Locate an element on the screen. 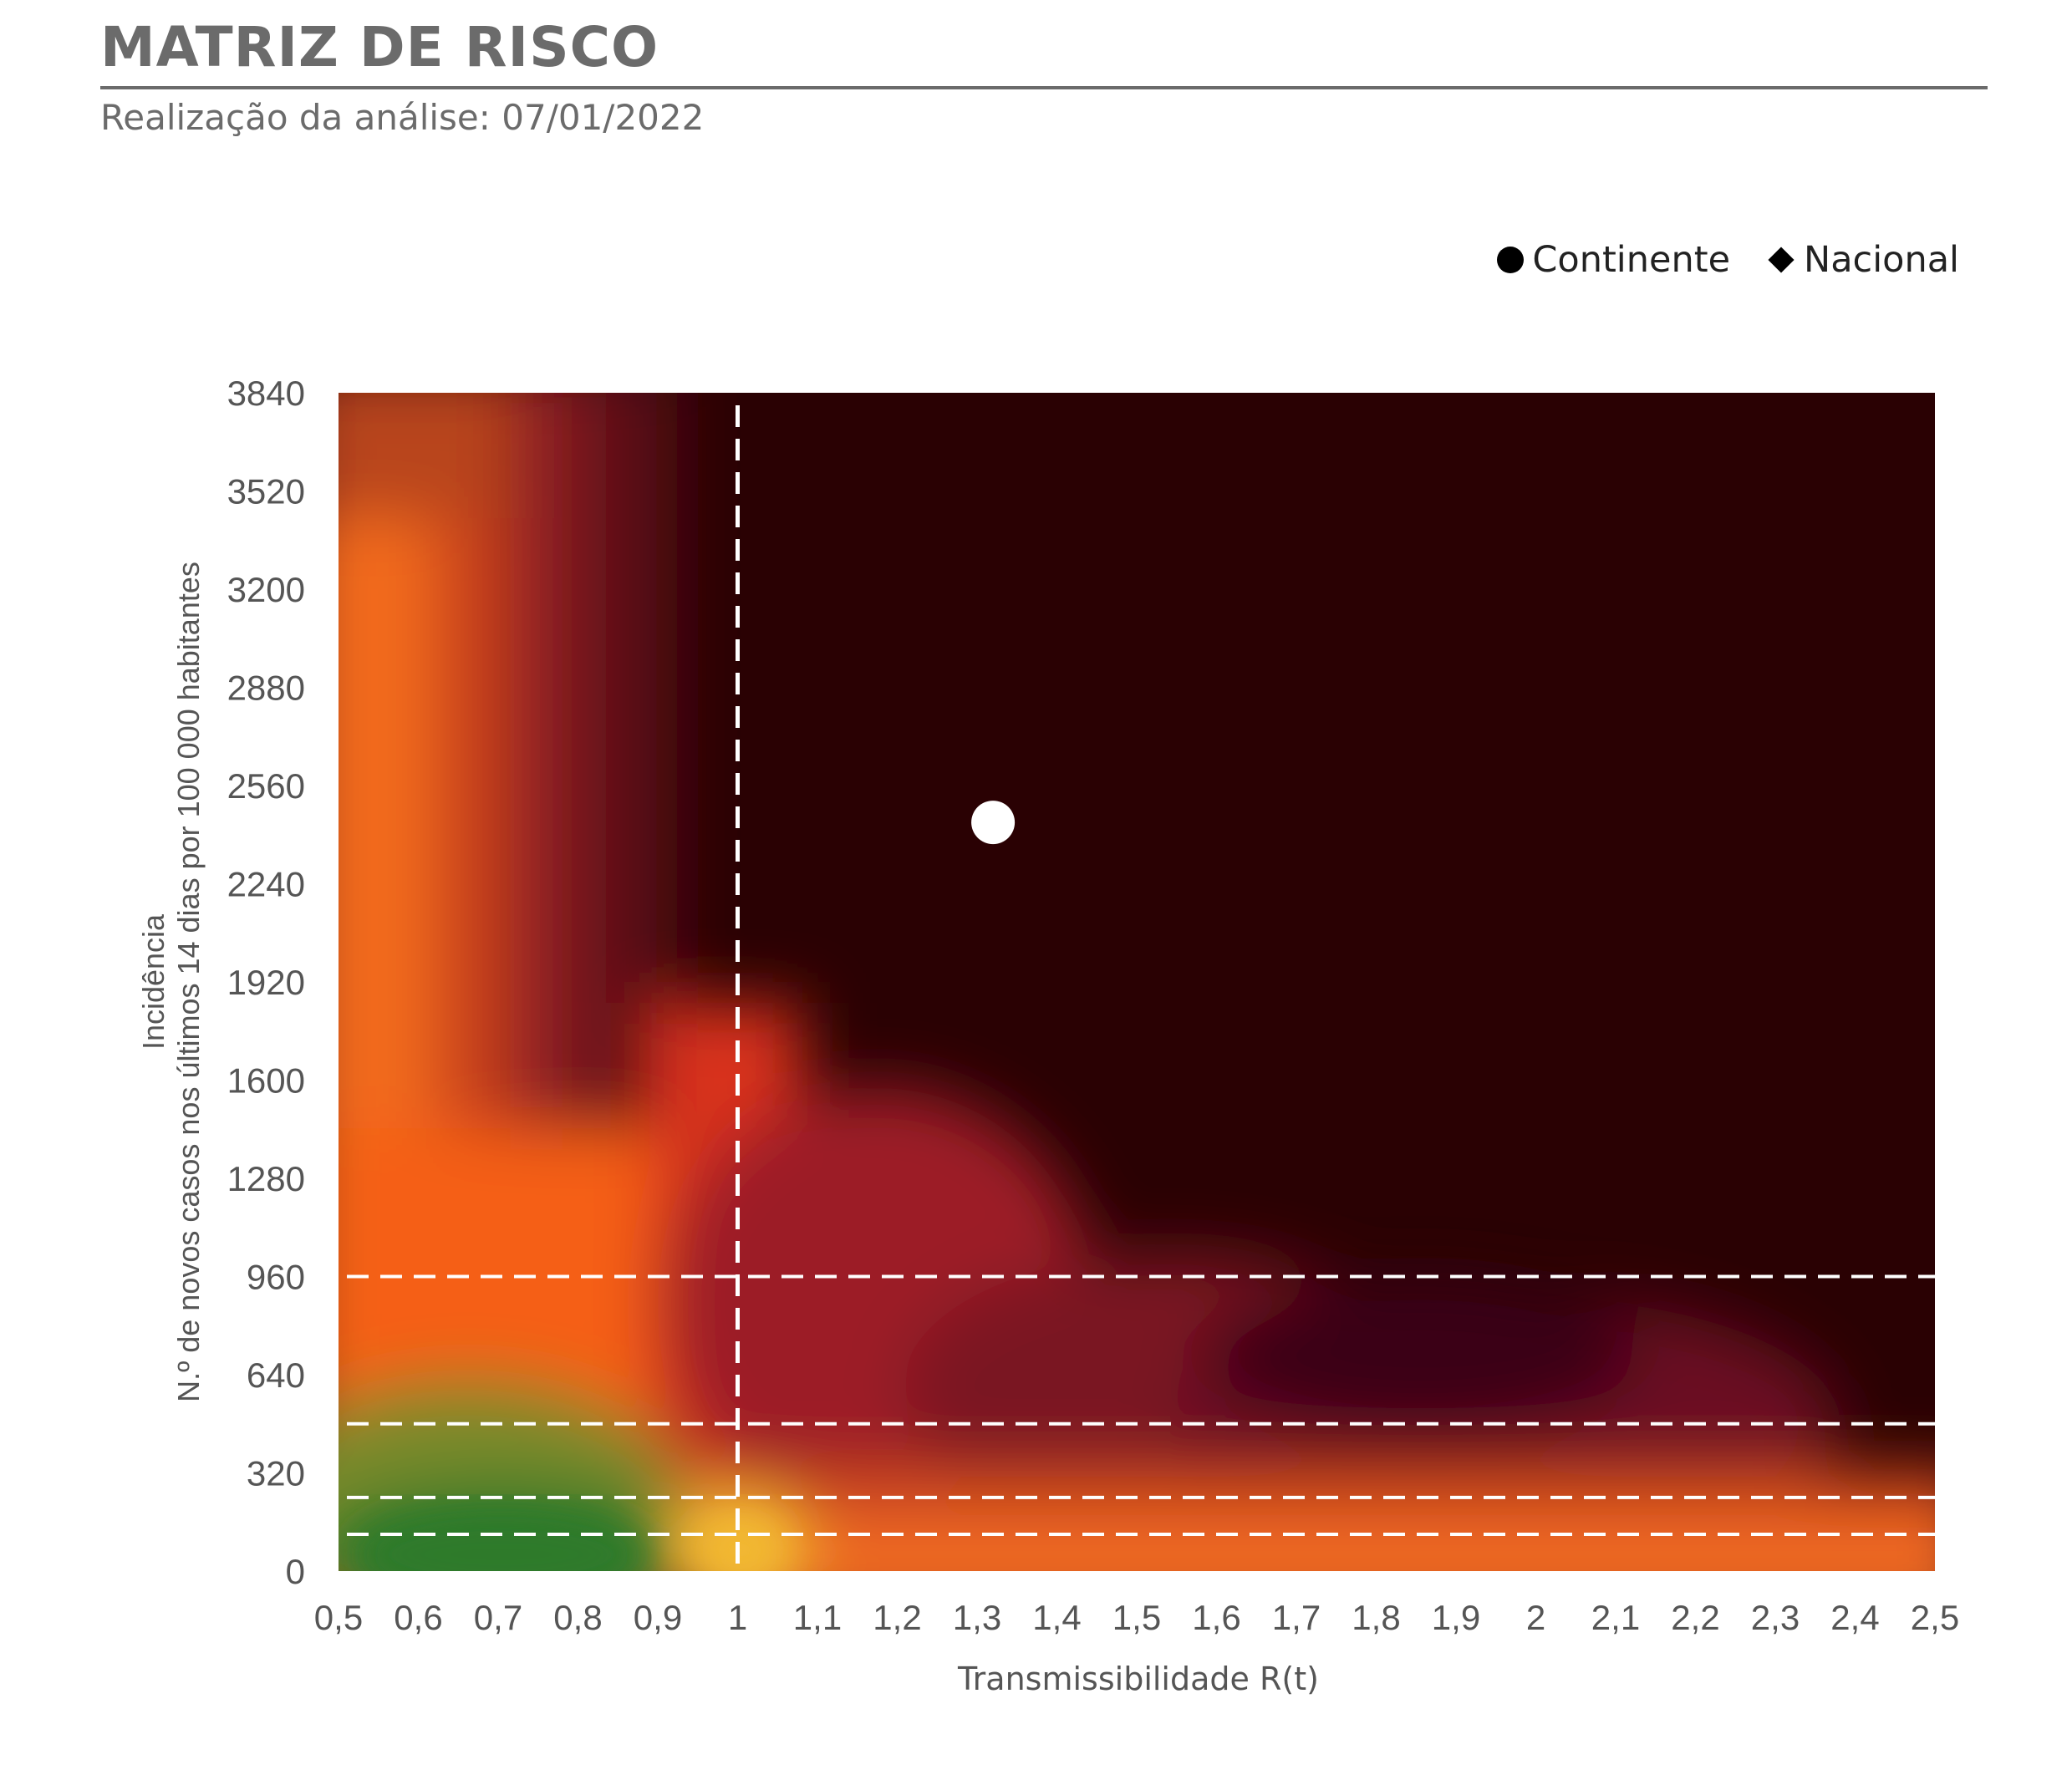 This screenshot has width=2072, height=1775. y-tick-label: 320 is located at coordinates (276, 1474).